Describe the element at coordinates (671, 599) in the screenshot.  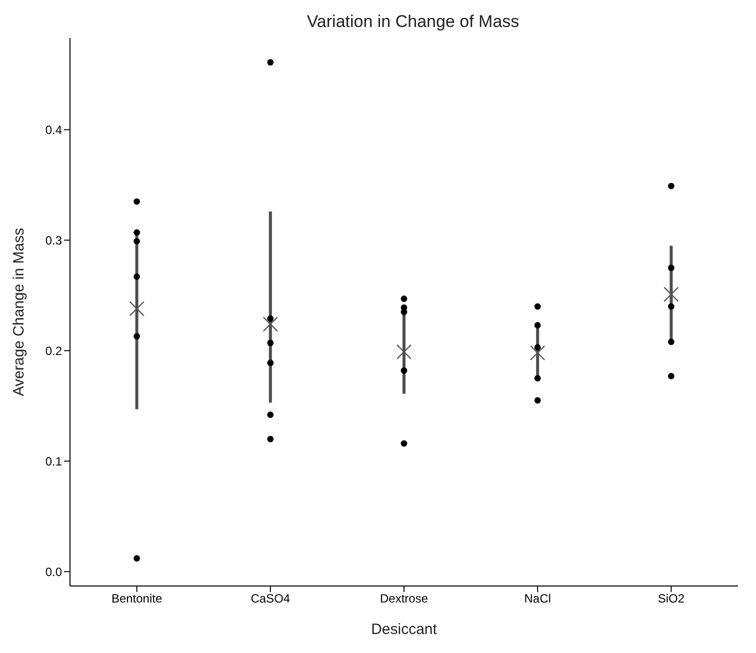
I see `x-tick-label: SiO2` at that location.